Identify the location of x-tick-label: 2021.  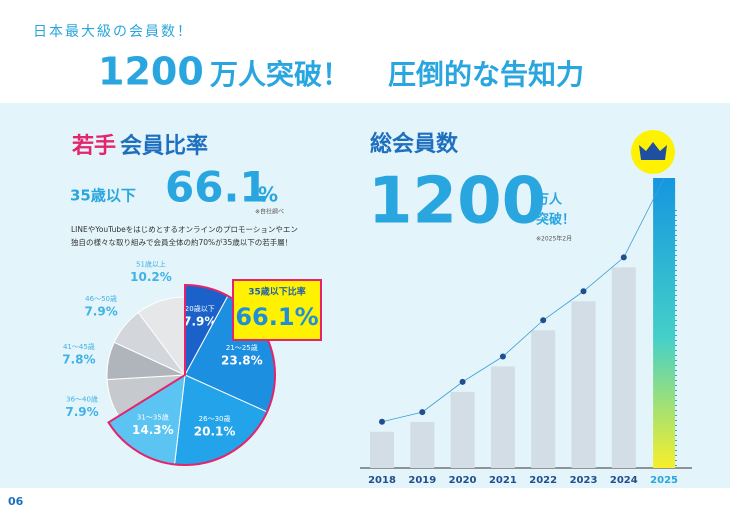
(503, 480).